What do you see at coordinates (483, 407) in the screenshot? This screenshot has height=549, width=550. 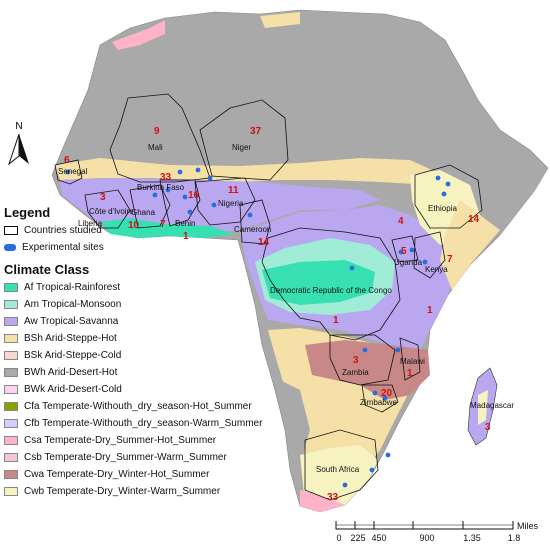 I see `madagascar-highlands` at bounding box center [483, 407].